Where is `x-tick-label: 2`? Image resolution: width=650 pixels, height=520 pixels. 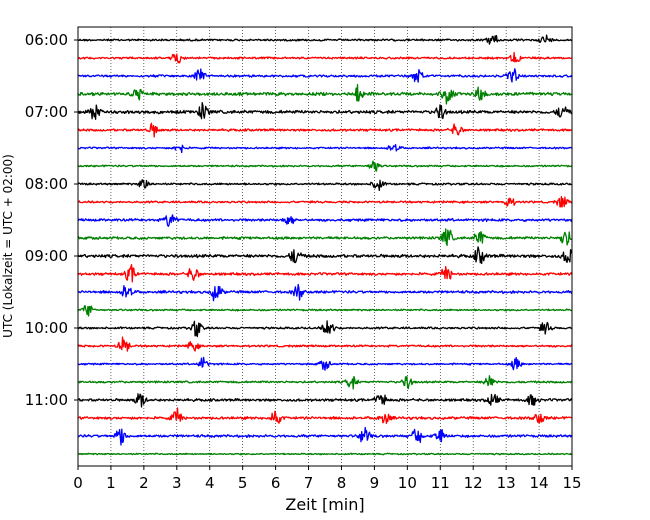
x-tick-label: 2 is located at coordinates (144, 483).